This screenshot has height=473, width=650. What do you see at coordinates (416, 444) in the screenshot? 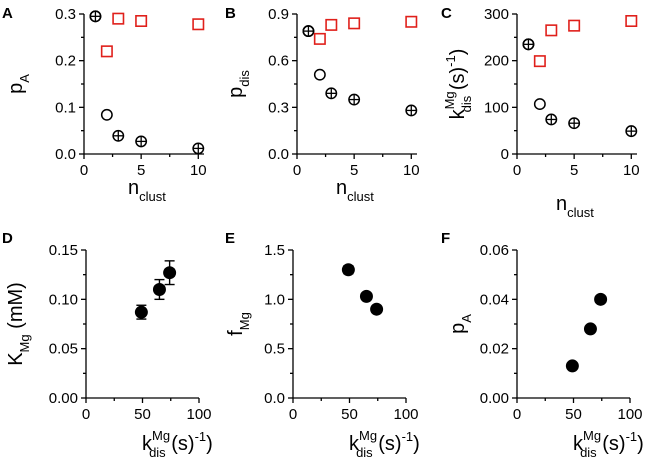
I see `x-axis-label-close: )` at bounding box center [416, 444].